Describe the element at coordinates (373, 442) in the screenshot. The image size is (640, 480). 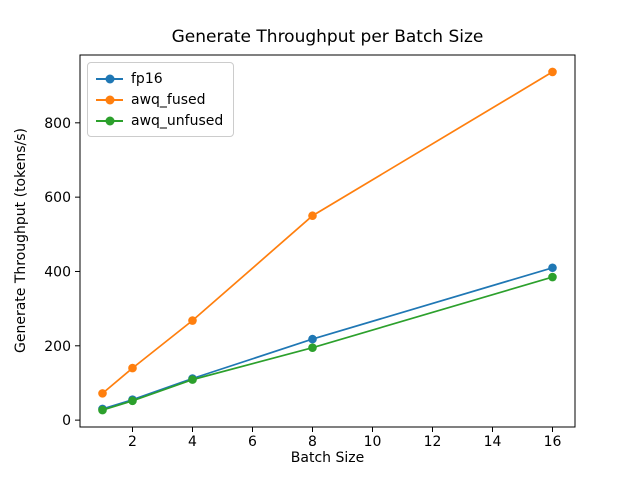
I see `x-tick-label: 10` at that location.